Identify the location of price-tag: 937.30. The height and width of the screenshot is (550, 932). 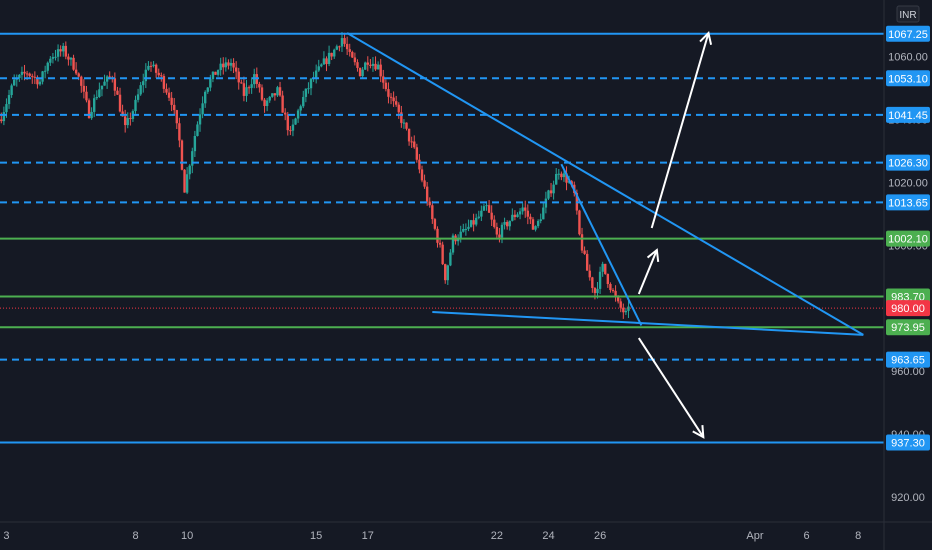
(908, 442).